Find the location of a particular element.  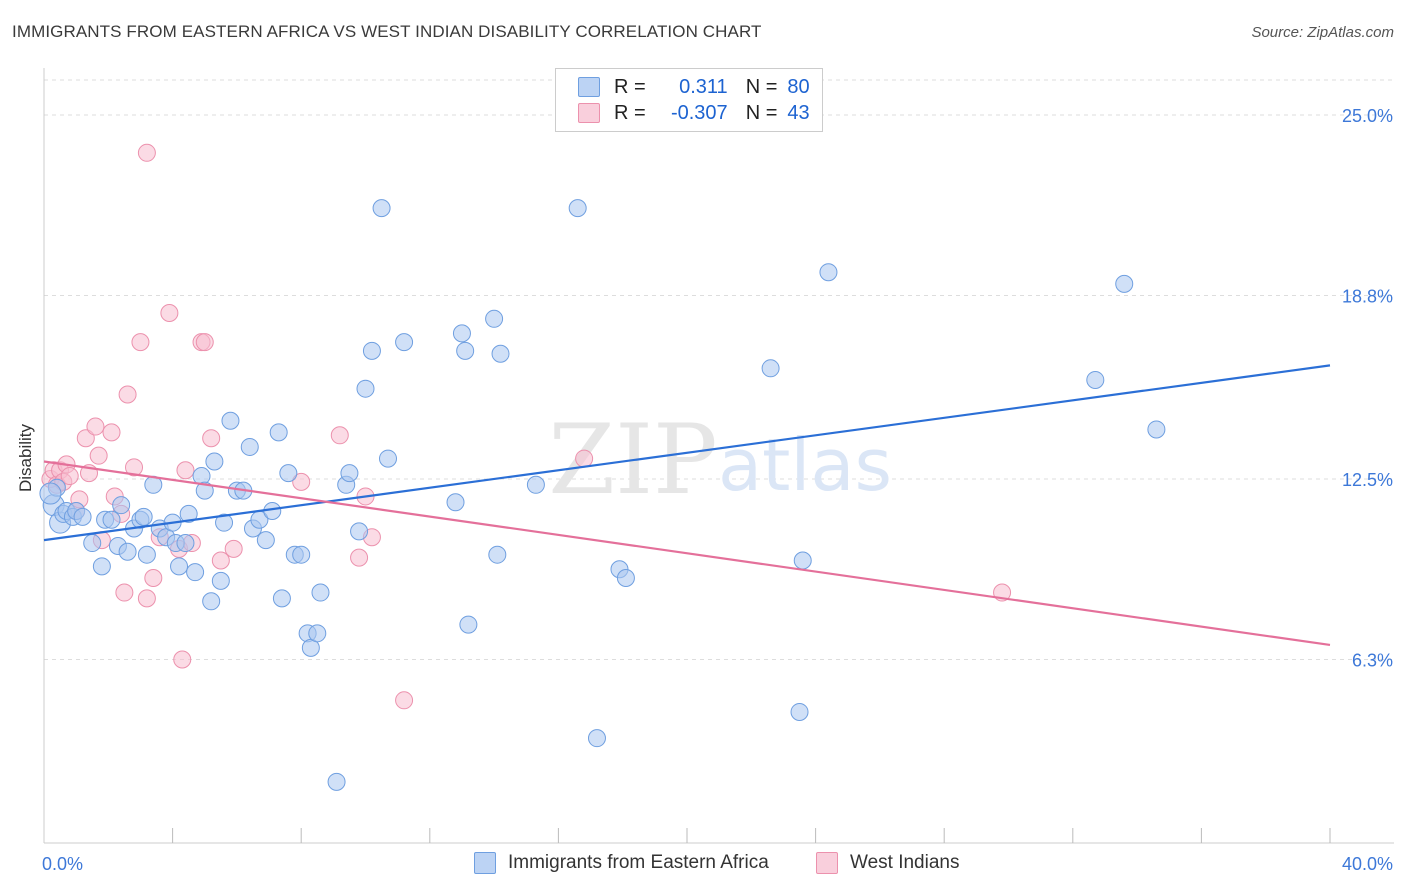

legend-n-value: 43 is located at coordinates (798, 112).